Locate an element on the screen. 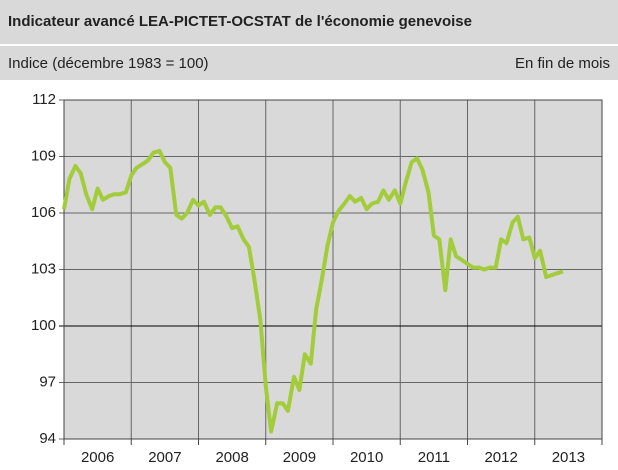 Image resolution: width=618 pixels, height=470 pixels. x-tick-label: 2007 is located at coordinates (164, 457).